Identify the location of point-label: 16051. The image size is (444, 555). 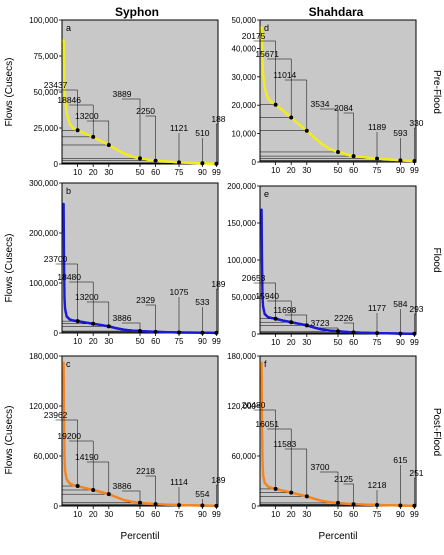
(267, 424).